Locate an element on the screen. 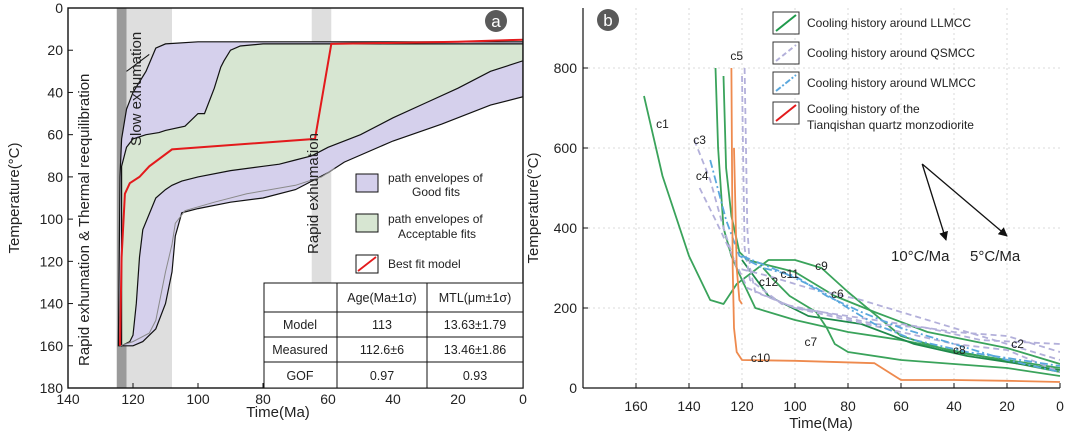  panel-a-label: a is located at coordinates (496, 21).